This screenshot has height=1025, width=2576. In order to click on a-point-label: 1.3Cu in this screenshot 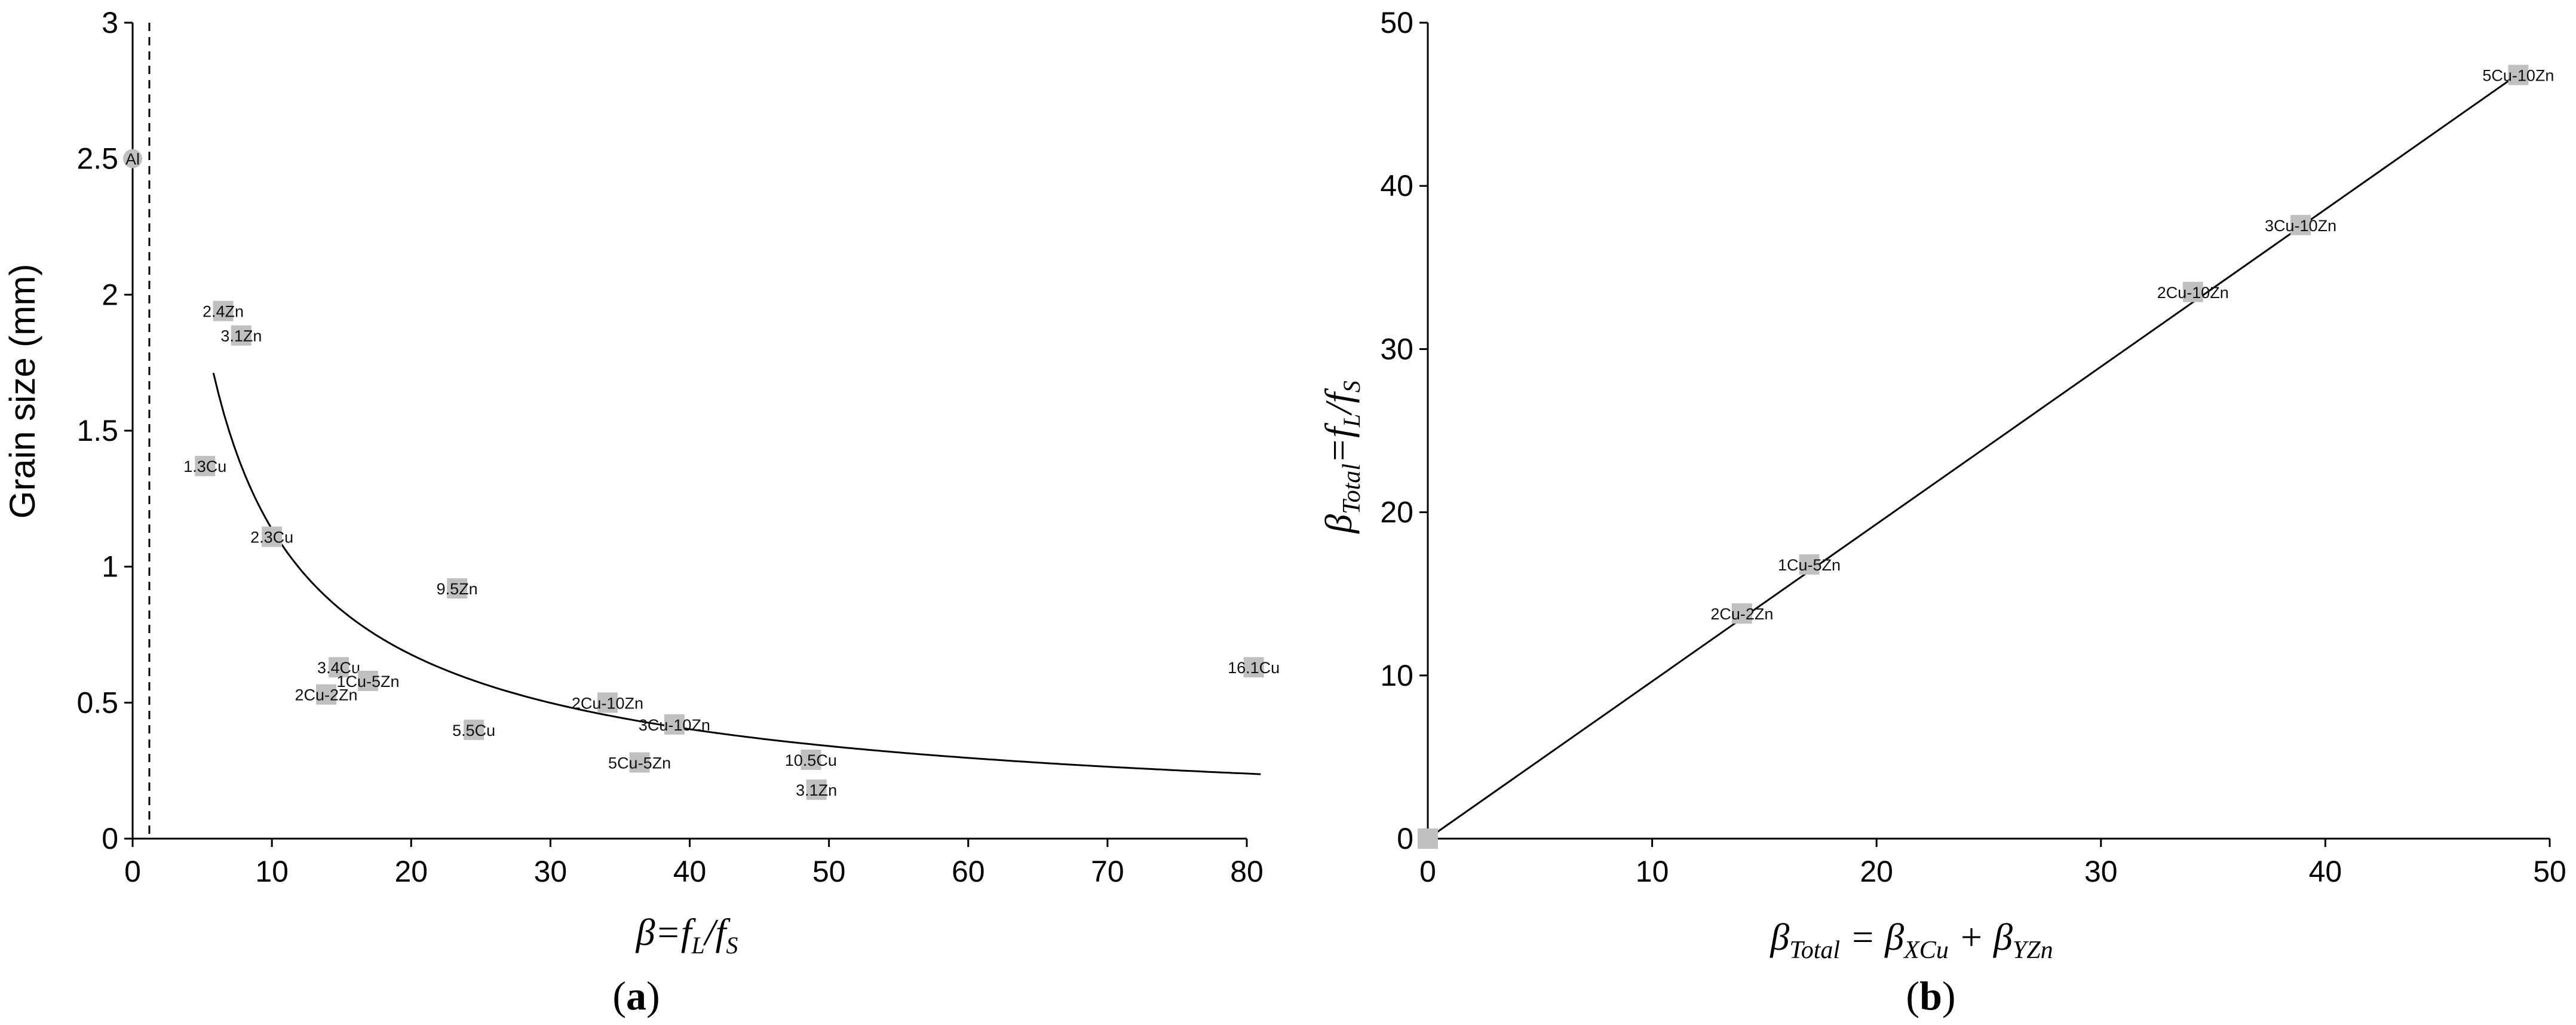, I will do `click(204, 466)`.